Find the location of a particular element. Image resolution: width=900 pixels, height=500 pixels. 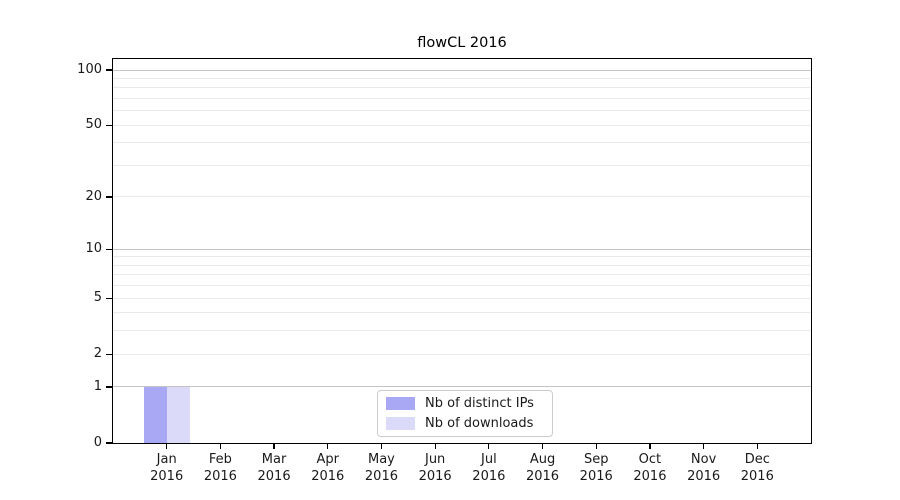

x-tick-label-line: Feb is located at coordinates (220, 459).